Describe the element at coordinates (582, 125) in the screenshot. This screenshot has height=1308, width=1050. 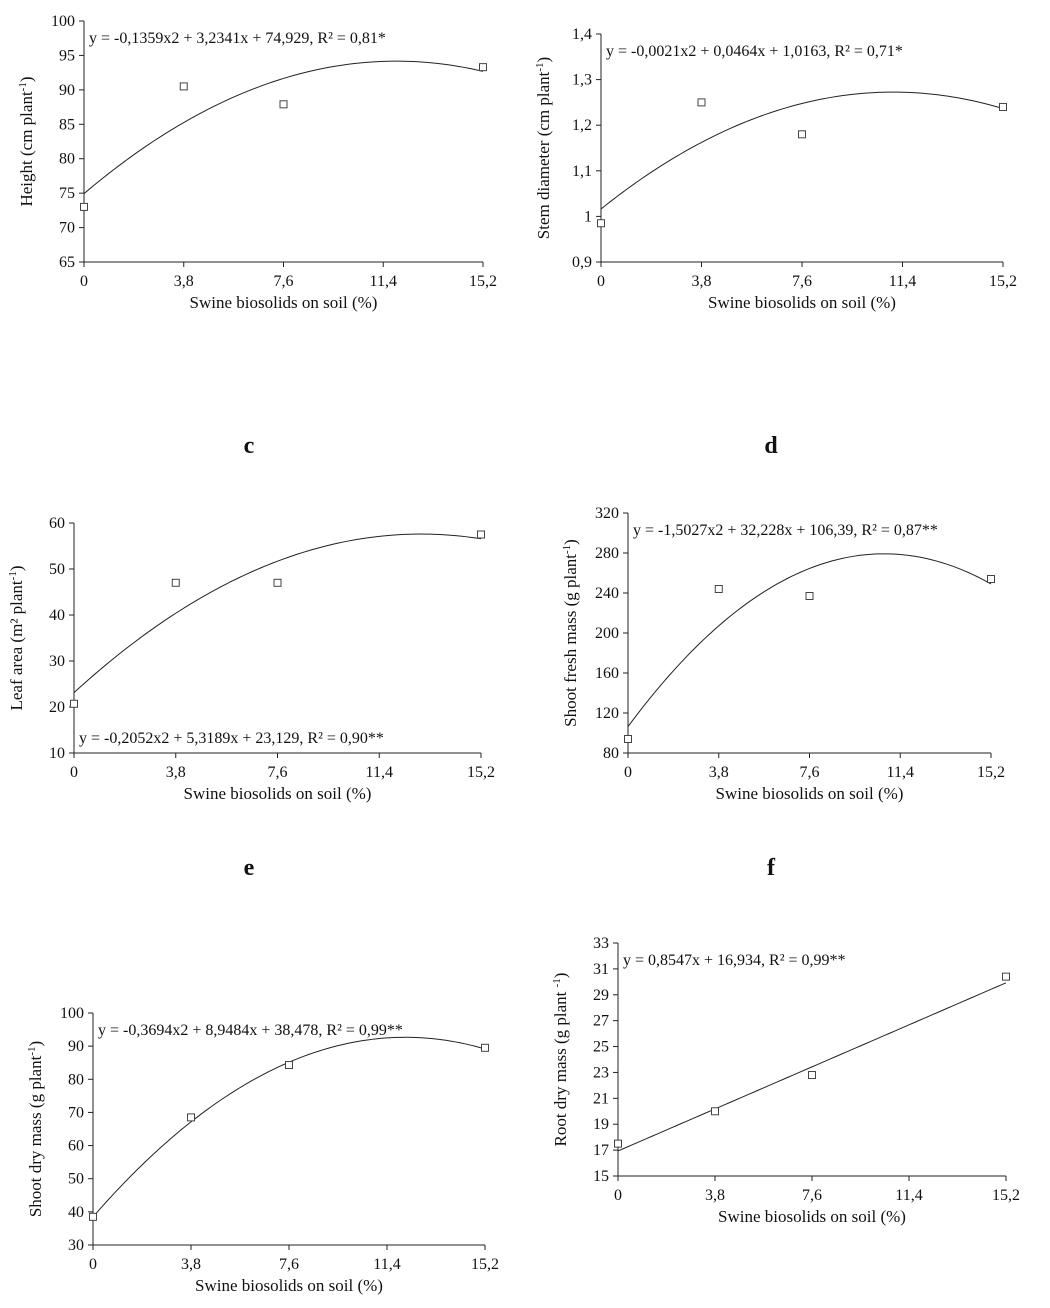
I see `y-tick-label: 1,2` at that location.